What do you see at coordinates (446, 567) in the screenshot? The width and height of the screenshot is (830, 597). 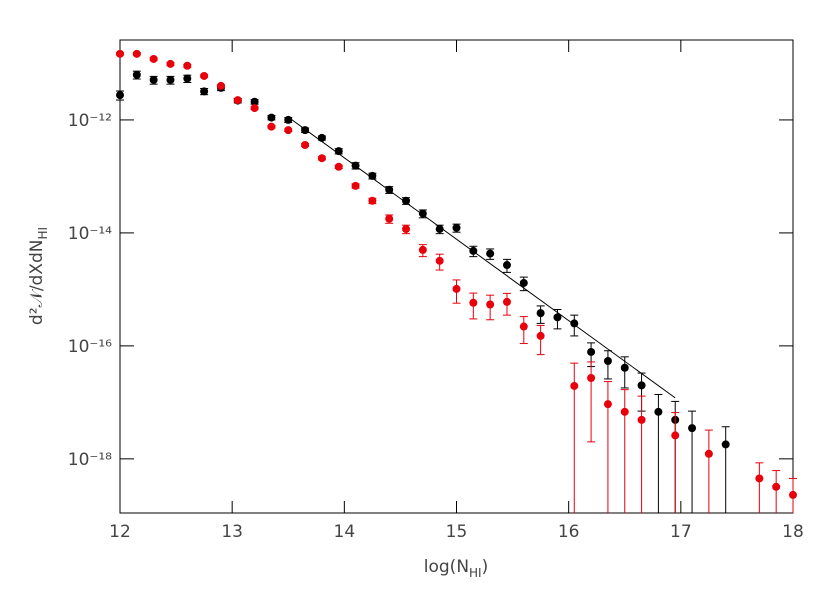 I see `x-label-main: log(N` at bounding box center [446, 567].